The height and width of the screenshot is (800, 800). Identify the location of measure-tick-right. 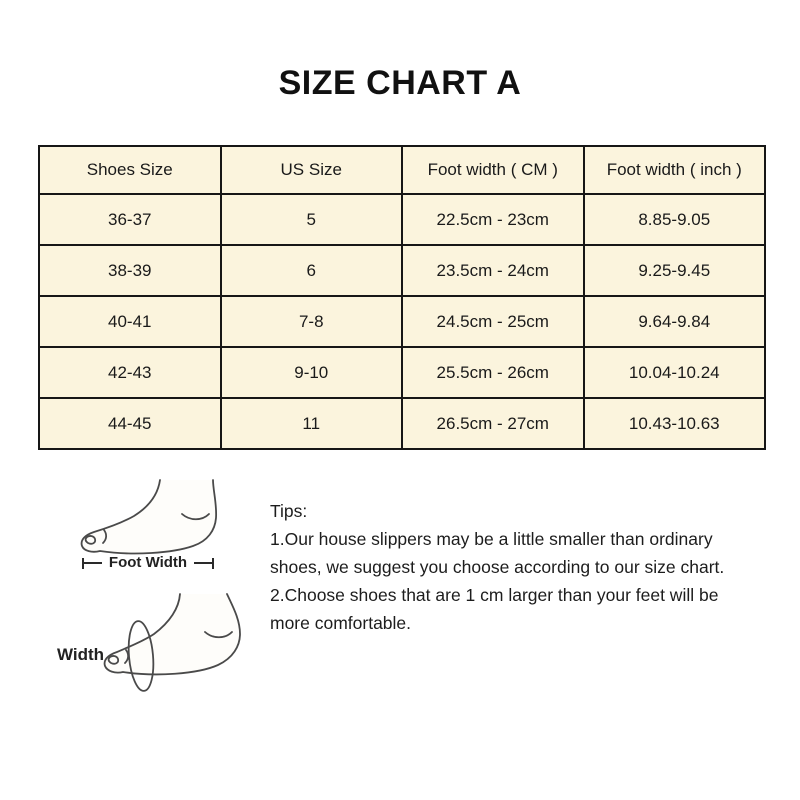
(213, 563).